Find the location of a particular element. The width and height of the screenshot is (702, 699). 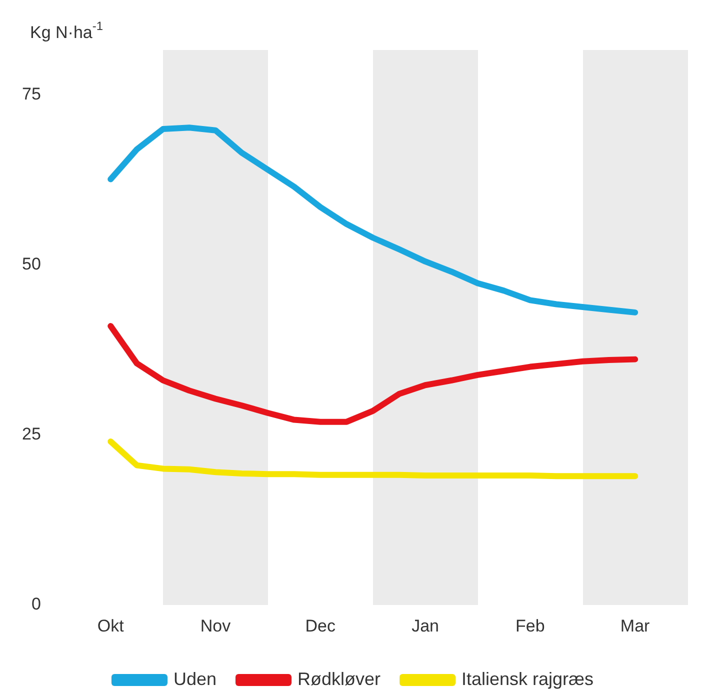

x-tick-label: Jan is located at coordinates (425, 626).